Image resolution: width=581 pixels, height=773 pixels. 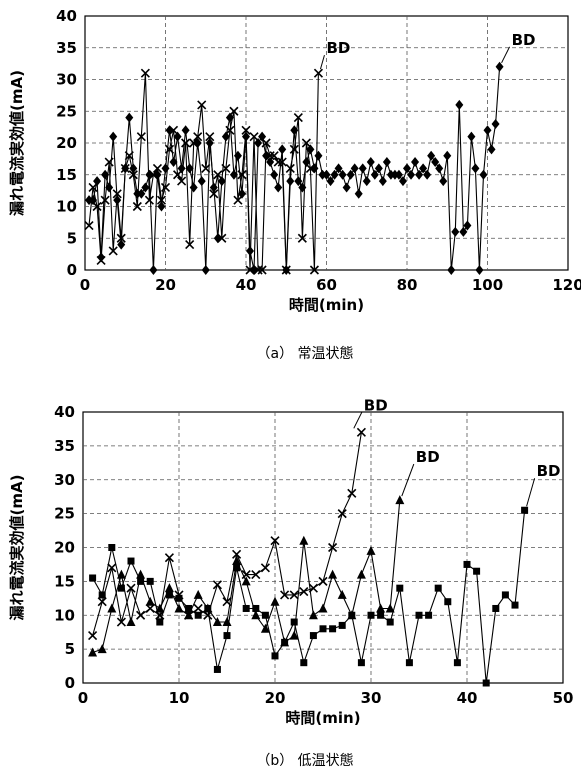 I want to click on caption-a: （a） 常温状態, so click(x=304, y=354).